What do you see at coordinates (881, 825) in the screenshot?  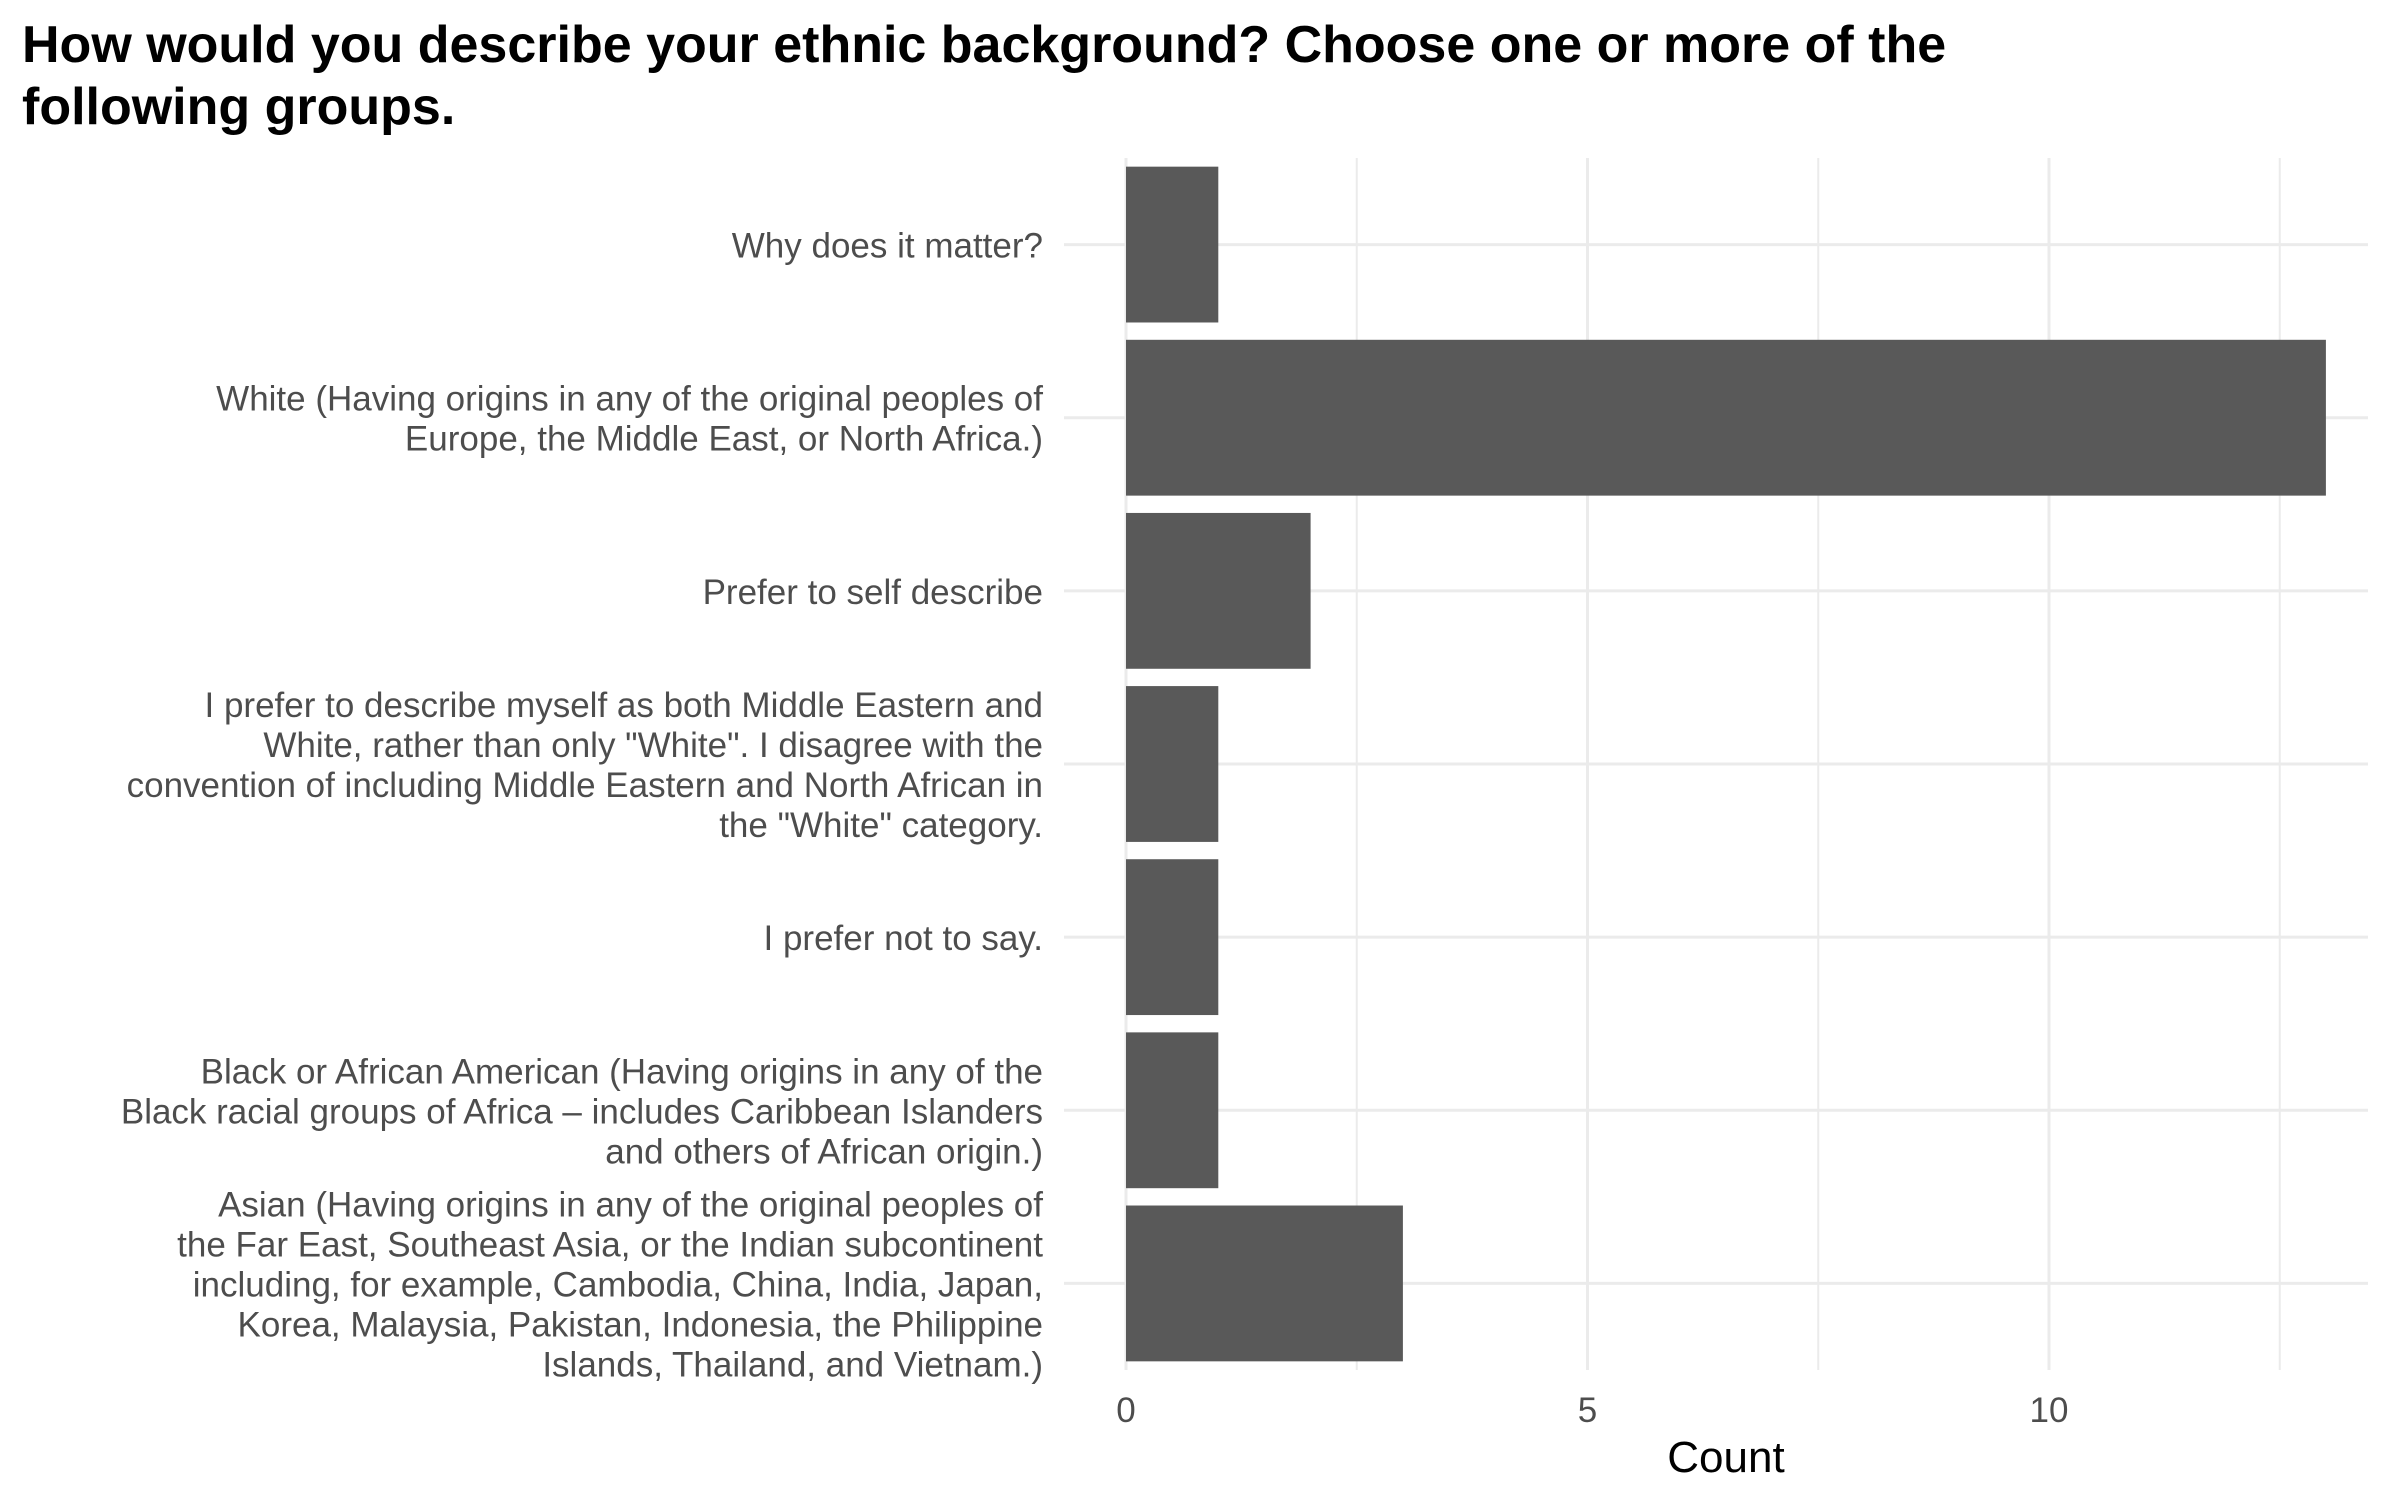 I see `category-label-3-line-3: the "White" category.` at bounding box center [881, 825].